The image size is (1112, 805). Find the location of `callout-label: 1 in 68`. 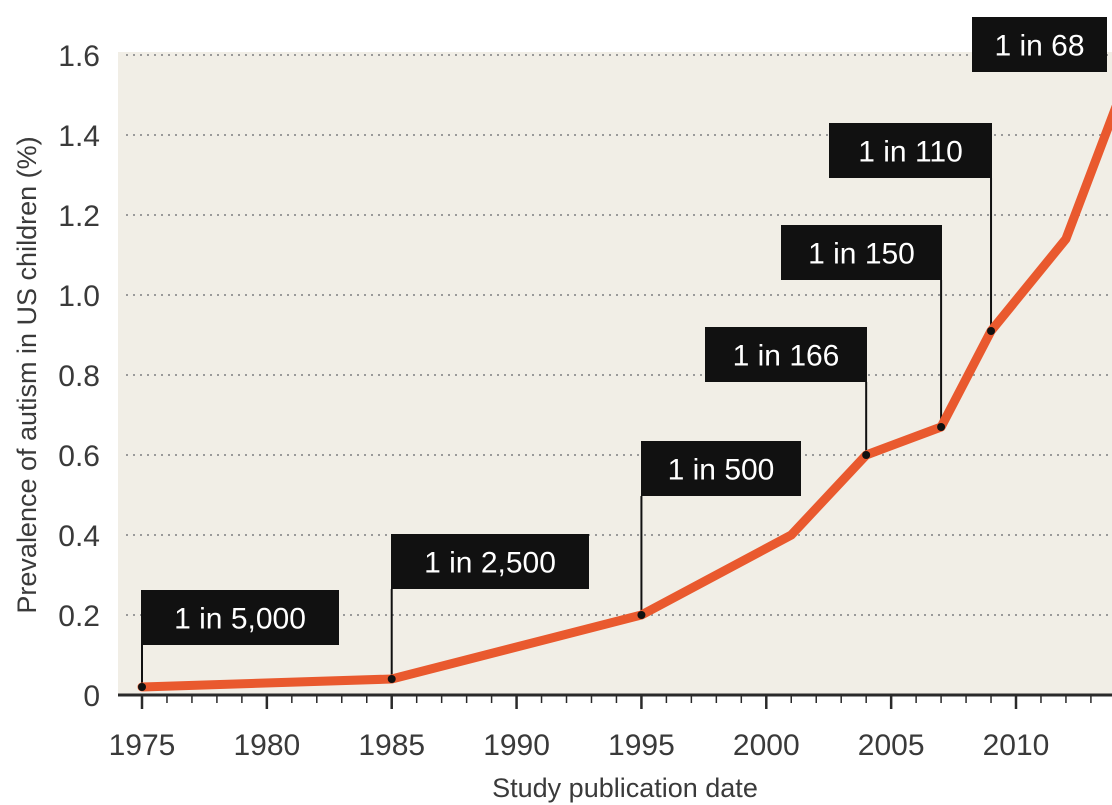

callout-label: 1 in 68 is located at coordinates (1039, 46).